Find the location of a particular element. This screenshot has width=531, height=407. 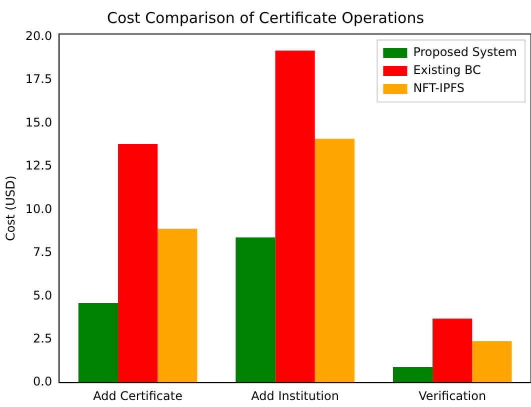

legend-label: Proposed System is located at coordinates (465, 52).